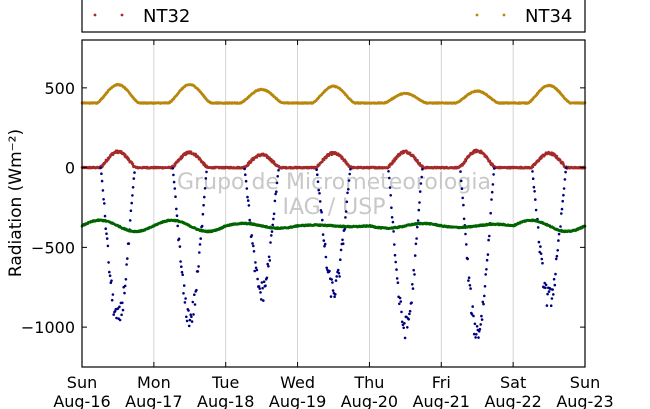 The width and height of the screenshot is (650, 409). I want to click on x-tick-weekday: Wed, so click(297, 382).